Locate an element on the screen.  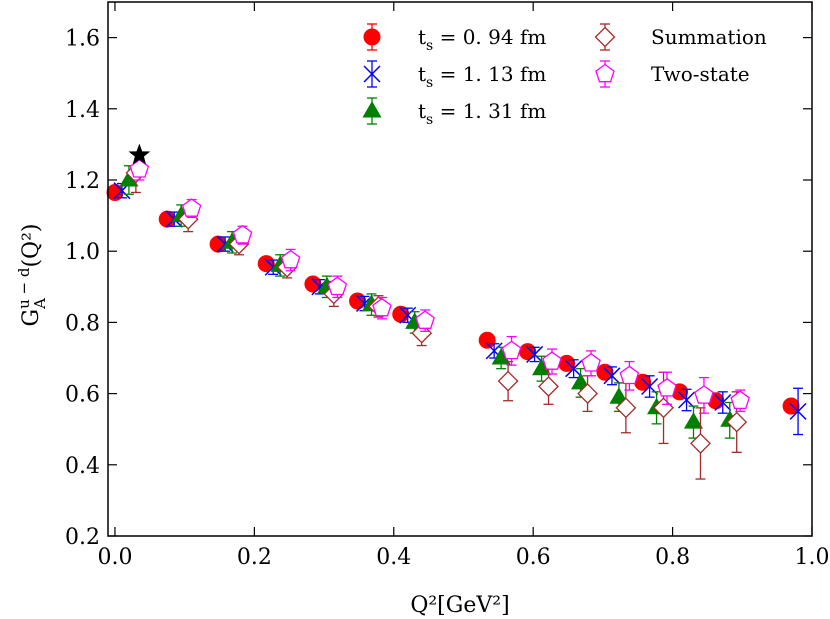
legend-label: ts = 1. 13 fm is located at coordinates (482, 76).